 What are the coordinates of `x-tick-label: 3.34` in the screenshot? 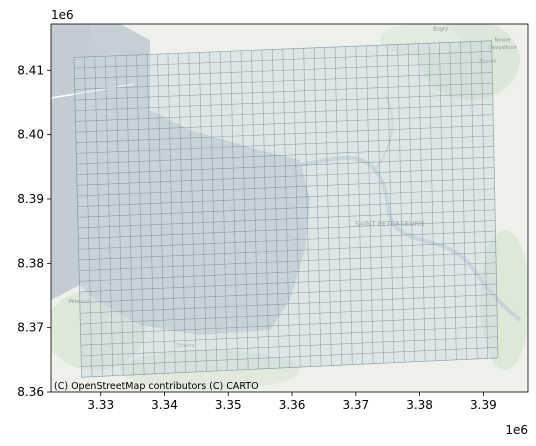 It's located at (164, 405).